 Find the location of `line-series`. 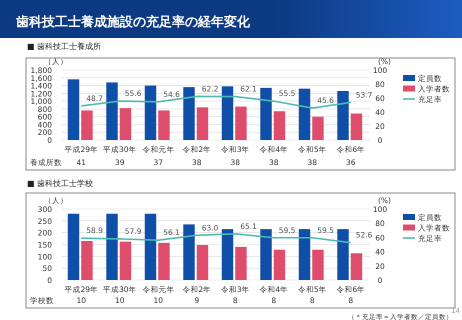

line-series is located at coordinates (216, 102).